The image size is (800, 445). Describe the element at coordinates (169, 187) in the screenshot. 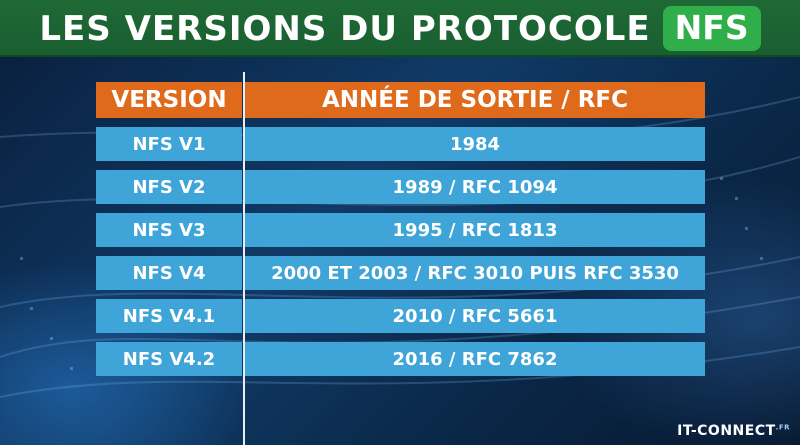

I see `version-cell: NFS V2` at that location.